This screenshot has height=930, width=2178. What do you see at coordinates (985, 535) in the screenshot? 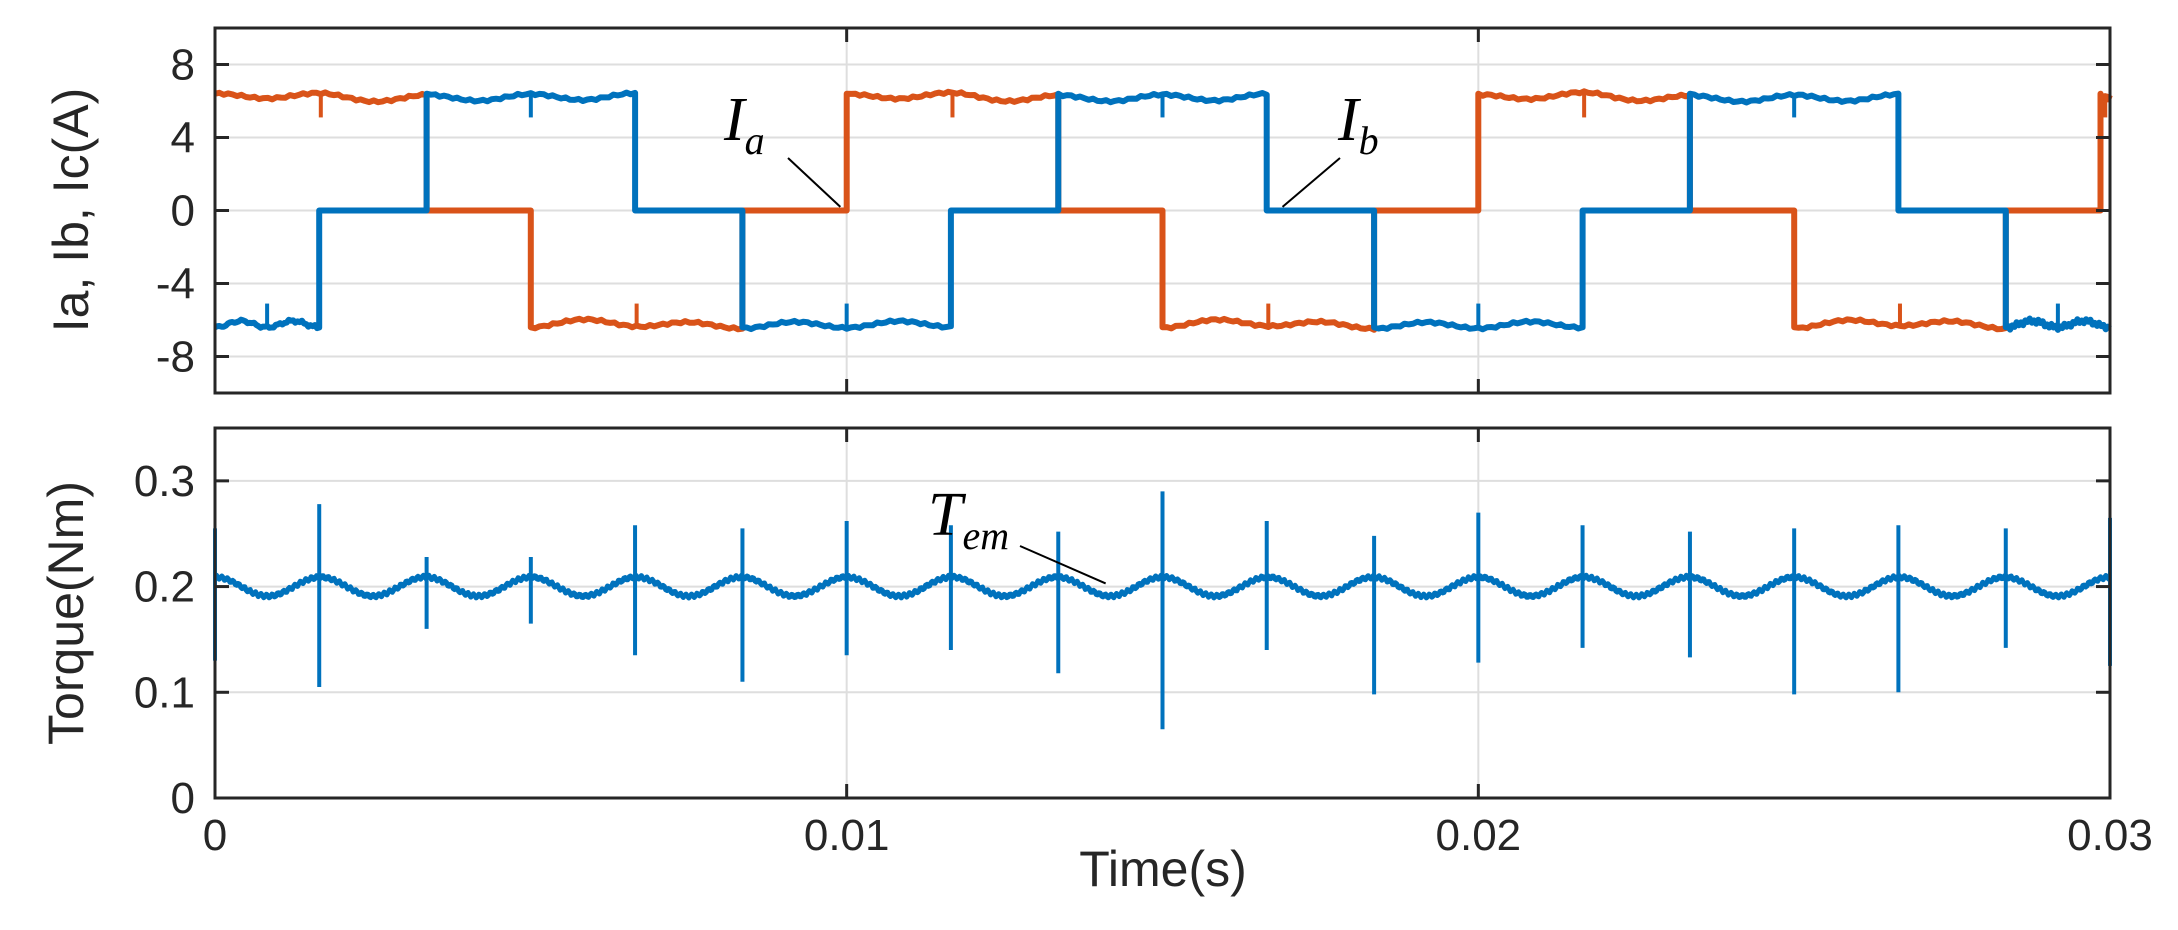
I see `tem-annotation-label-subscript: em` at bounding box center [985, 535].